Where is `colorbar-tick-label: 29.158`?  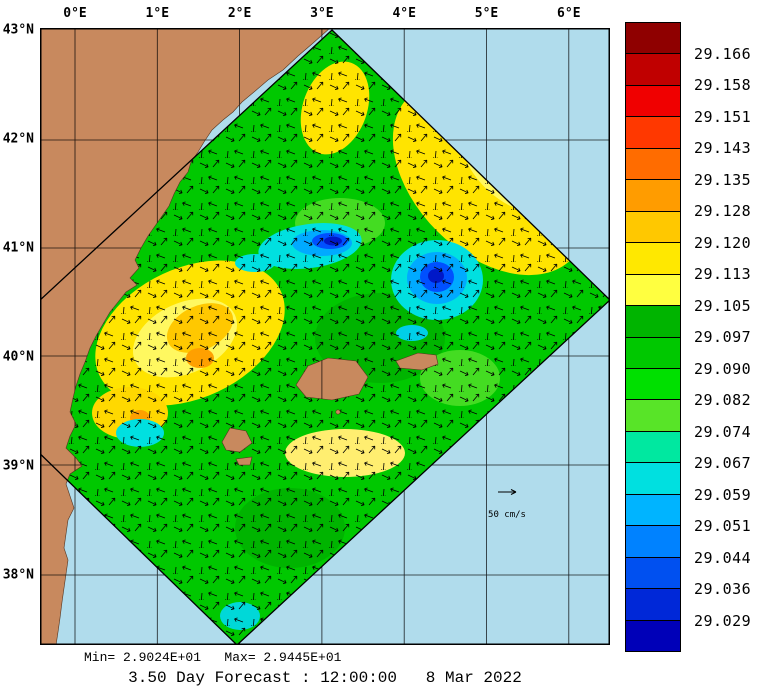
colorbar-tick-label: 29.158 is located at coordinates (723, 85).